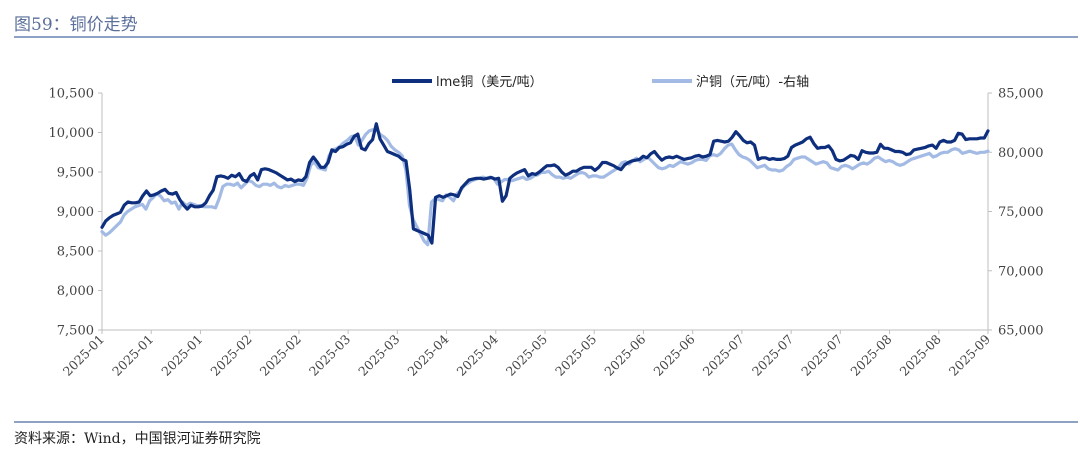  I want to click on title-divider, so click(546, 37).